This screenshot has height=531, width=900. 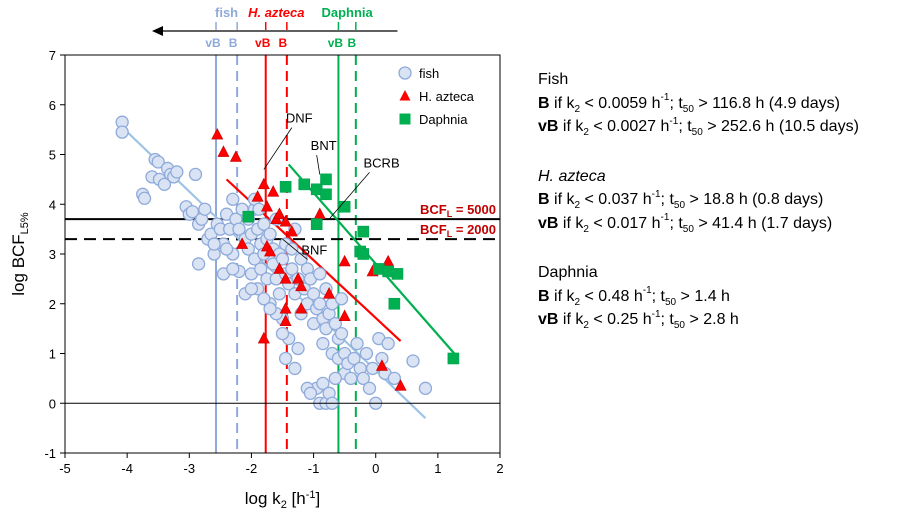 What do you see at coordinates (20, 254) in the screenshot?
I see `y-axis-label: log BCFL5%` at bounding box center [20, 254].